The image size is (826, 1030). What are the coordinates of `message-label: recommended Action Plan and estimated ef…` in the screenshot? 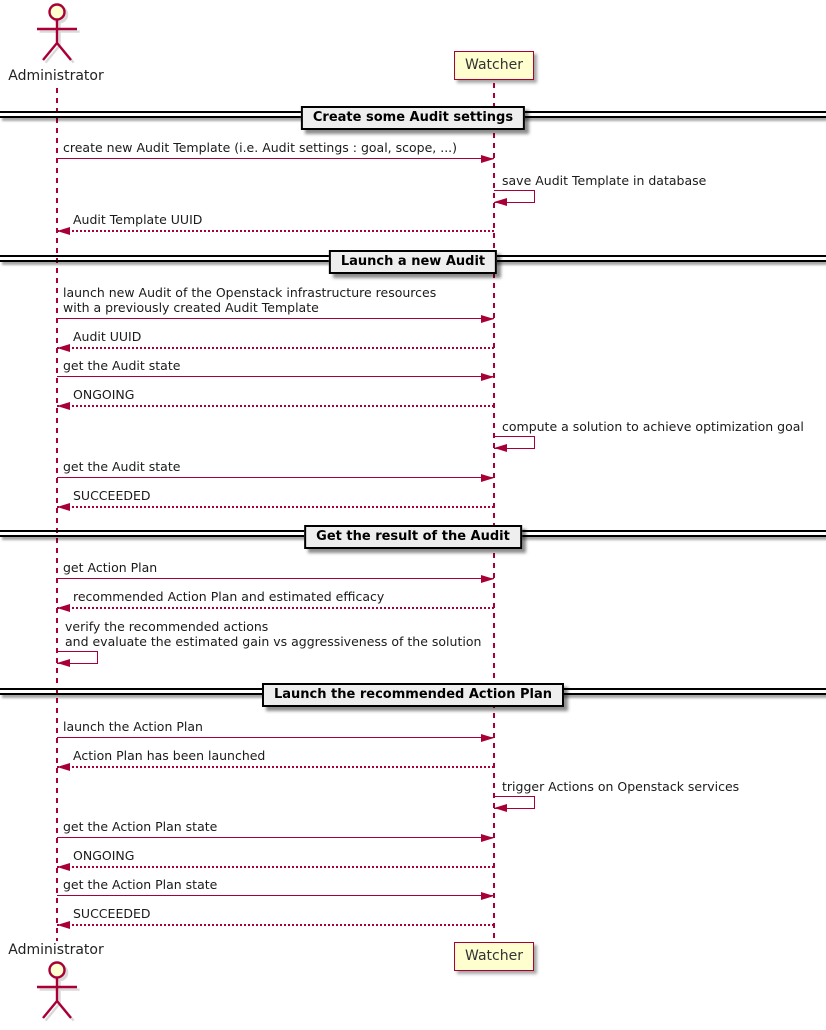 It's located at (228, 596).